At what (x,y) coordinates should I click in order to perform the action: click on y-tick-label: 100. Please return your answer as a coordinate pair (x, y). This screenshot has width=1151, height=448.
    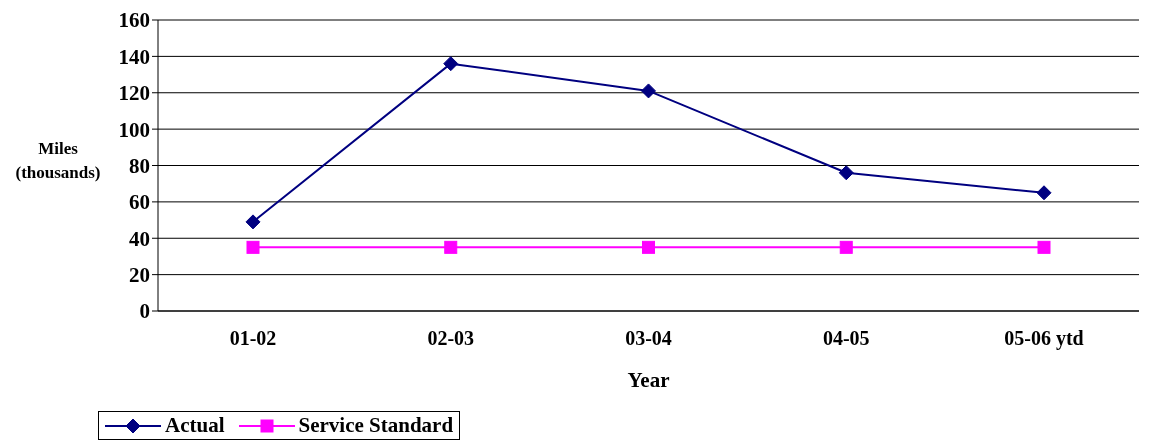
    Looking at the image, I should click on (134, 129).